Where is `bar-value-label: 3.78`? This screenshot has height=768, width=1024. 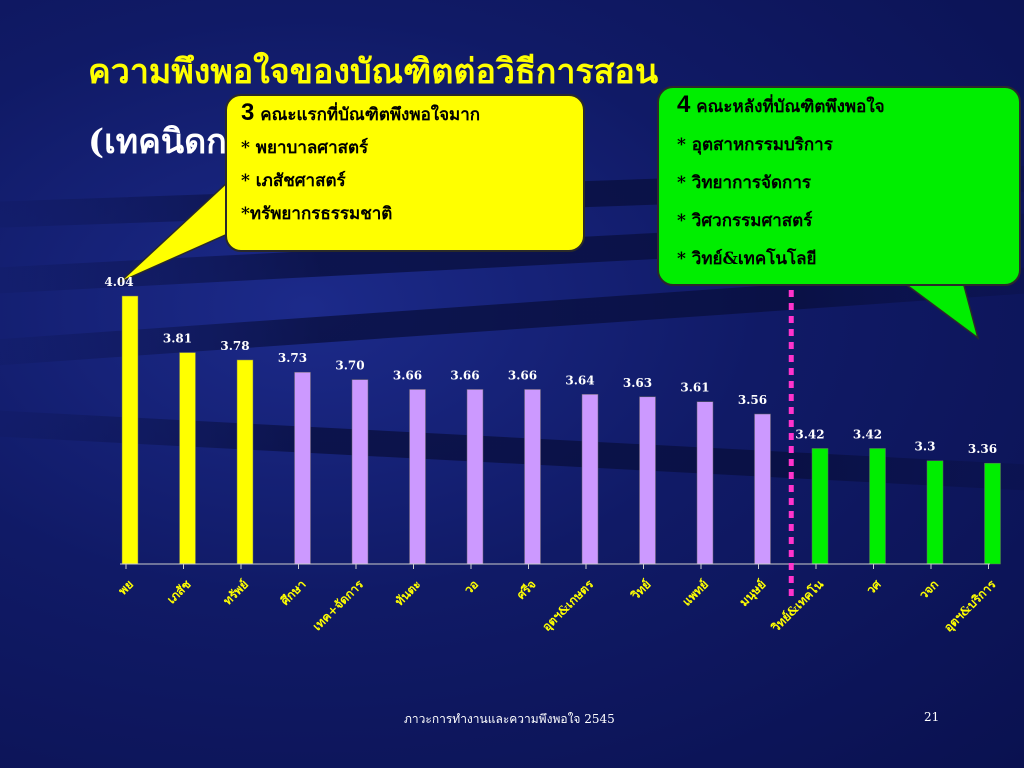 bar-value-label: 3.78 is located at coordinates (234, 346).